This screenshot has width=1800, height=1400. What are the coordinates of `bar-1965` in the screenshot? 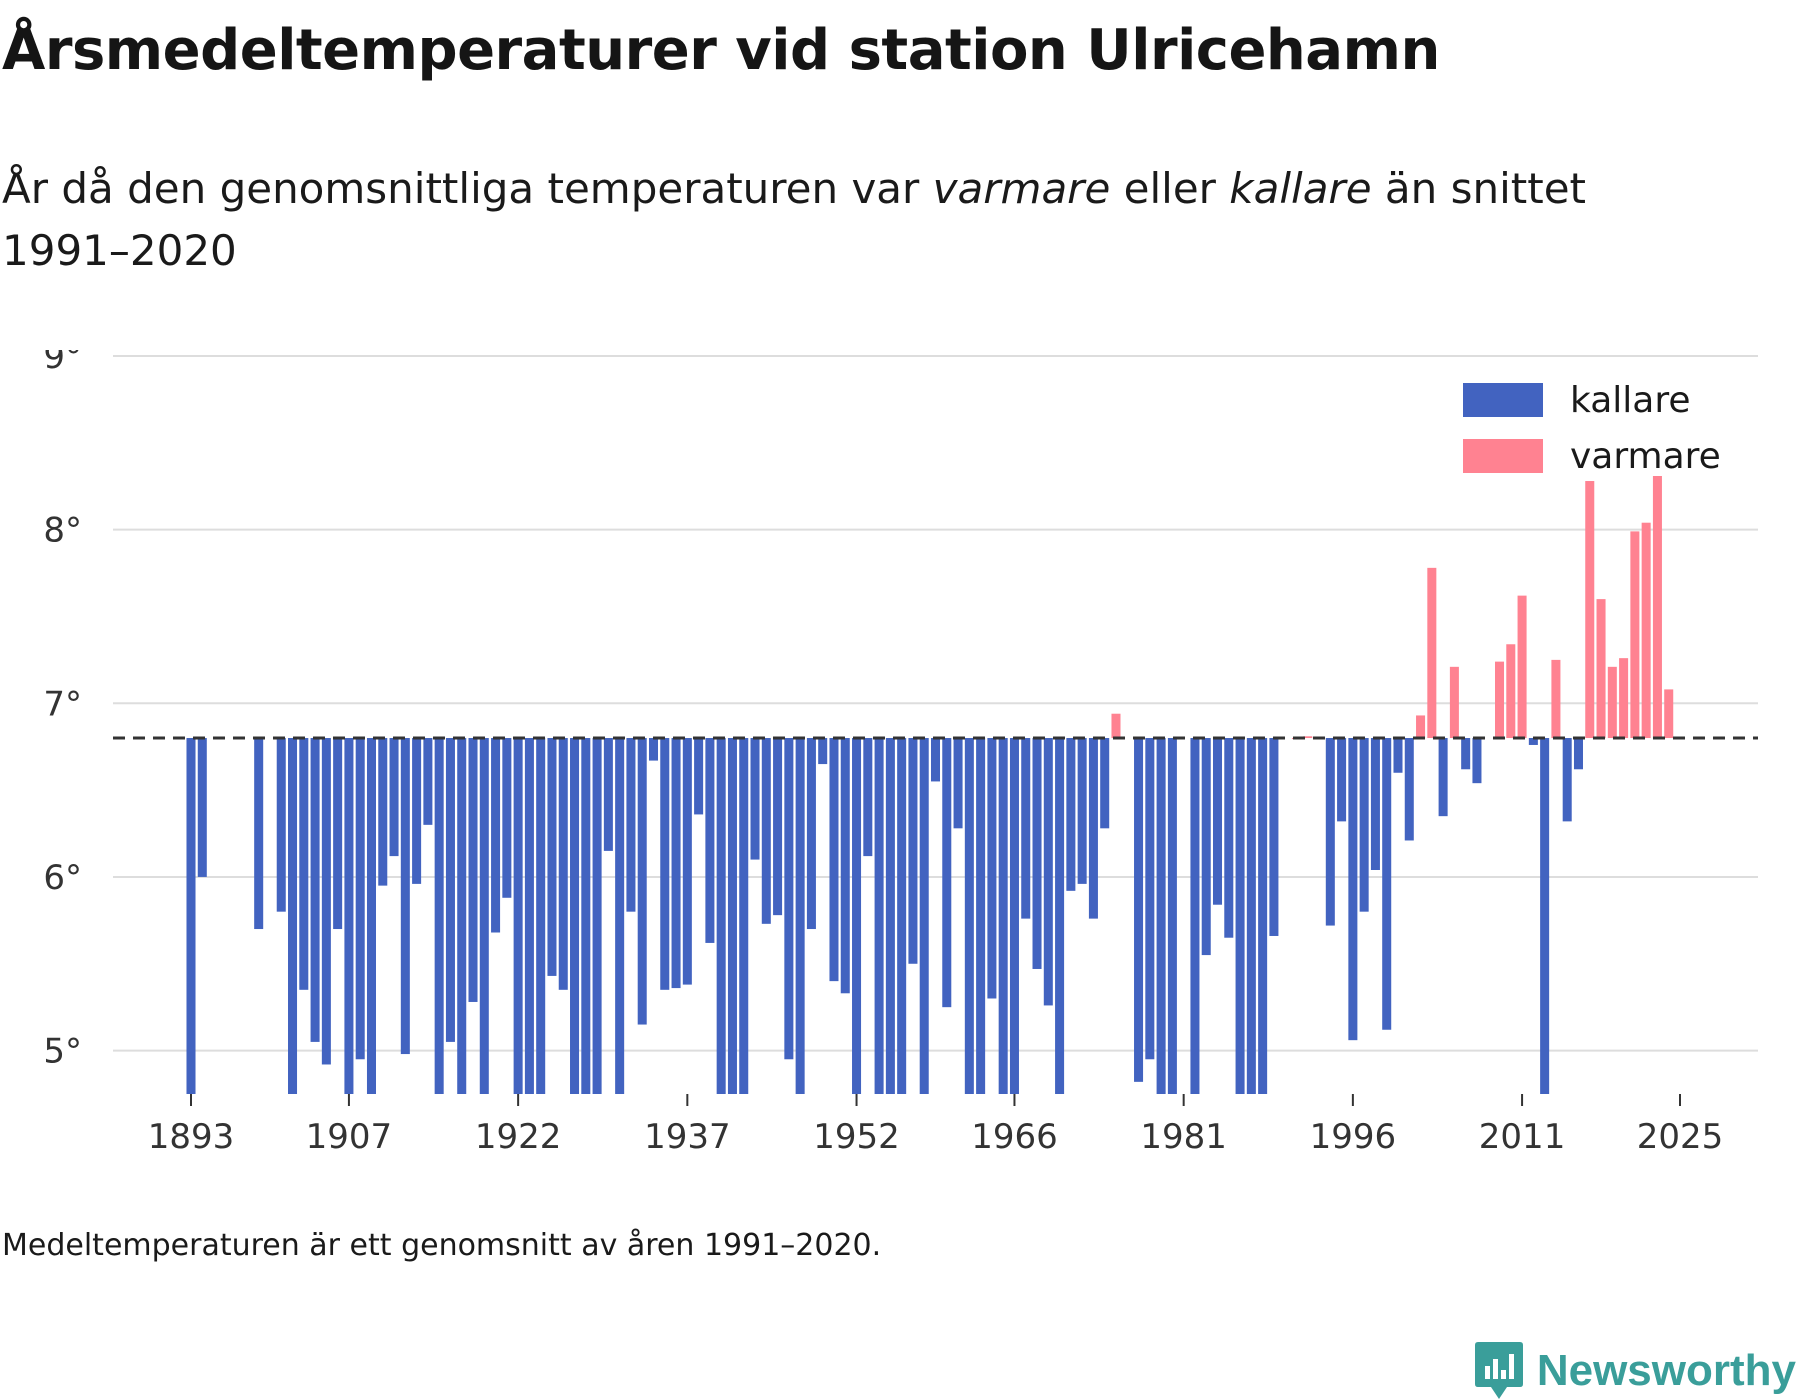 It's located at (1003, 916).